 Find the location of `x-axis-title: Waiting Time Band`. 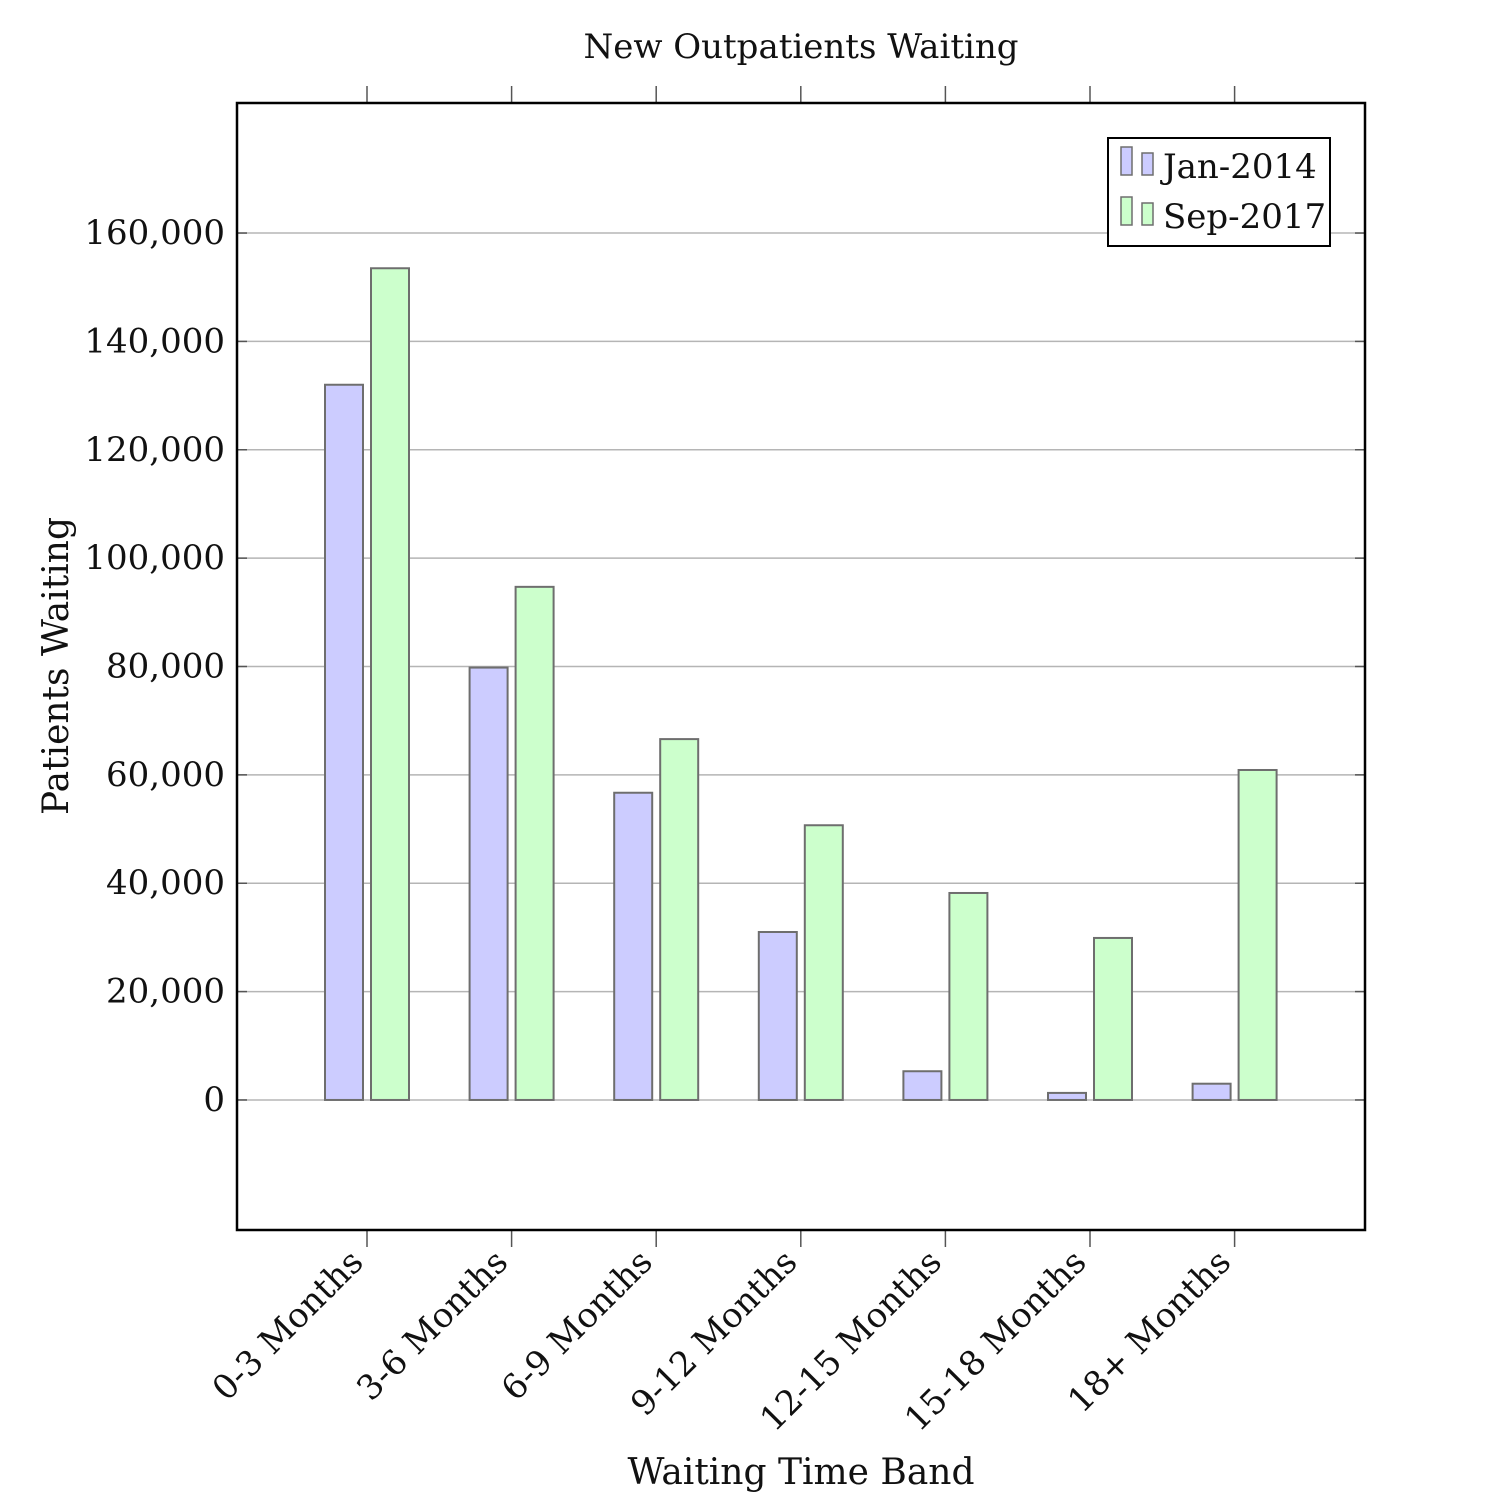

x-axis-title: Waiting Time Band is located at coordinates (800, 1472).